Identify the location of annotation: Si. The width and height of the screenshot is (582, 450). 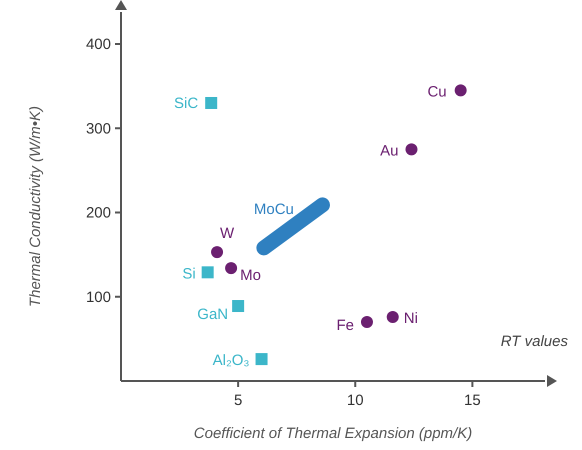
(189, 273).